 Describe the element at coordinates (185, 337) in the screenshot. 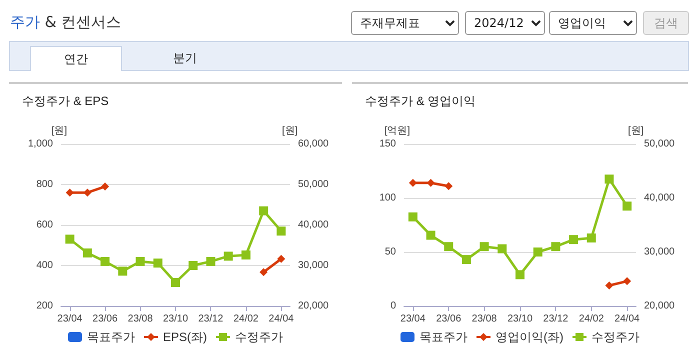

I see `legend-label: EPS(좌)` at that location.